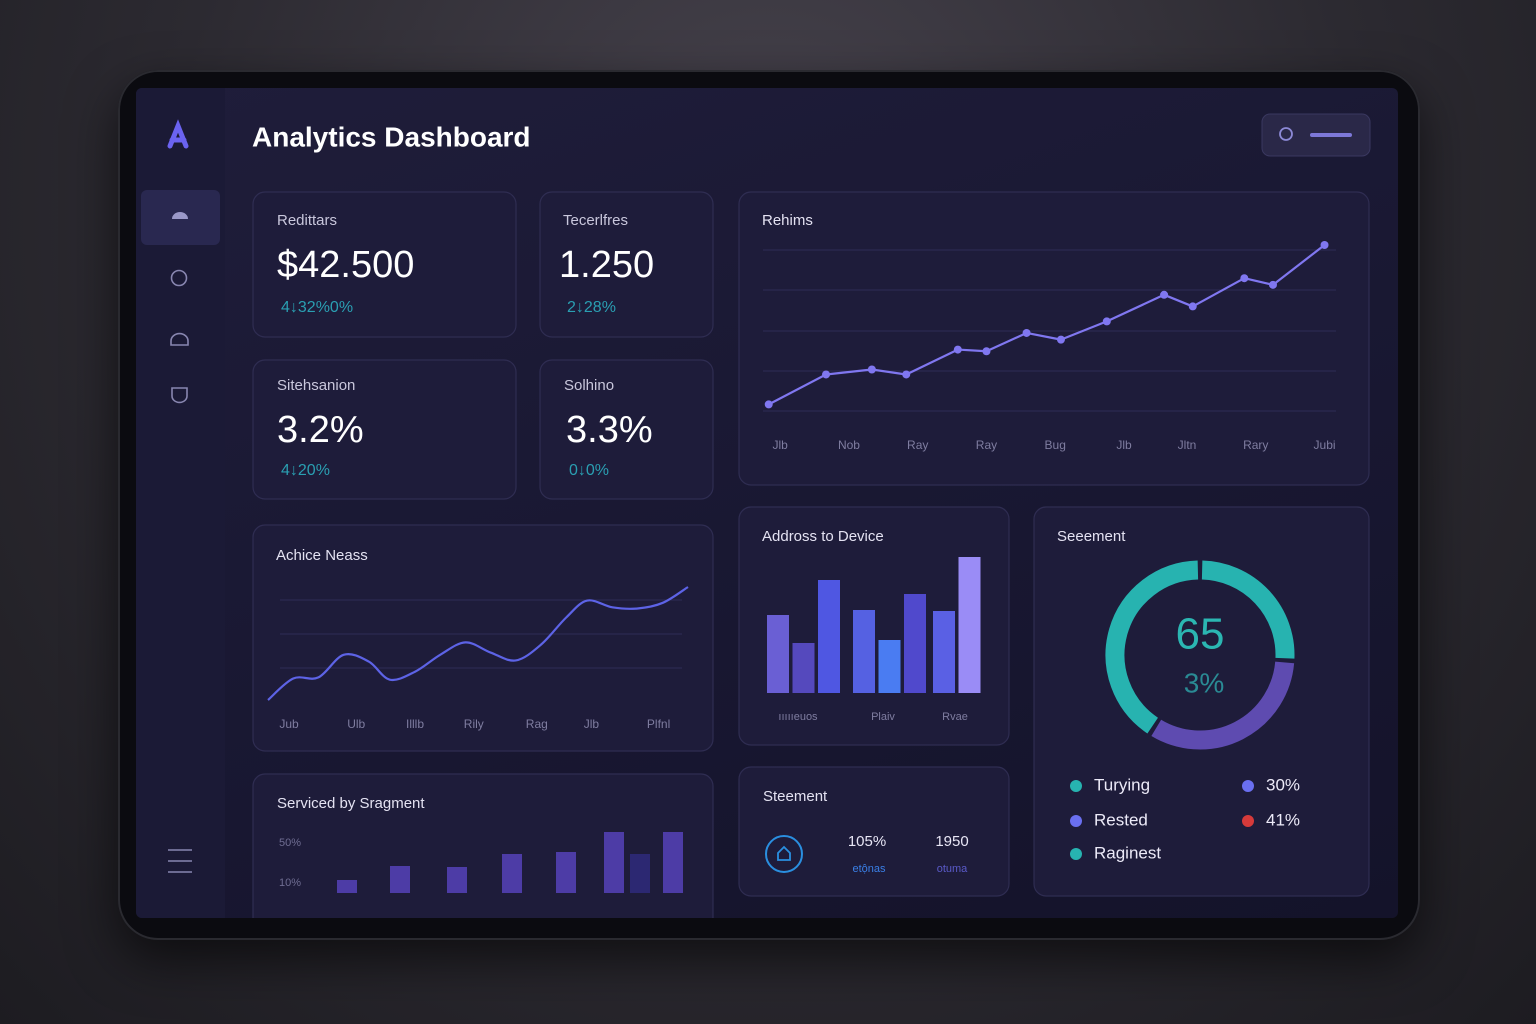 The width and height of the screenshot is (1536, 1024). Describe the element at coordinates (1200, 634) in the screenshot. I see `donut-value: 65` at that location.